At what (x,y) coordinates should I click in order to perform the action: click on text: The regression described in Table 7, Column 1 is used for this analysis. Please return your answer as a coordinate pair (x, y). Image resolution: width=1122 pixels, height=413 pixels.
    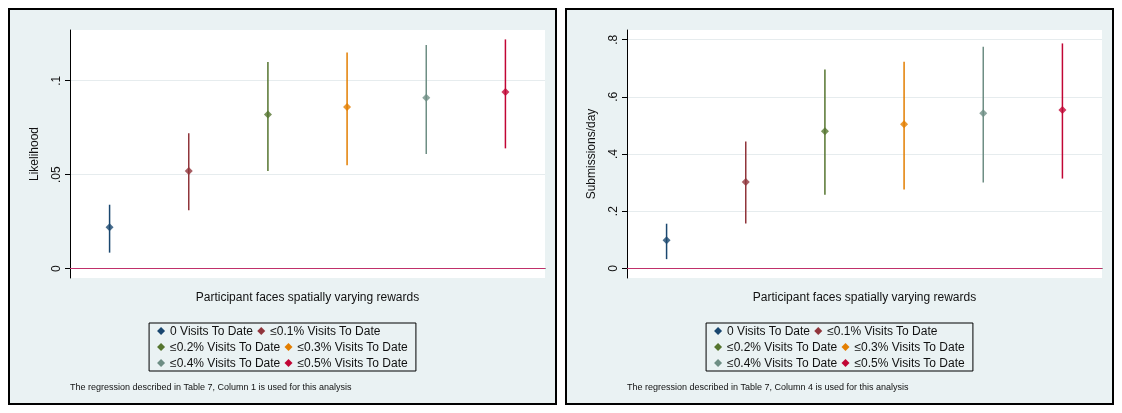
    Looking at the image, I should click on (211, 386).